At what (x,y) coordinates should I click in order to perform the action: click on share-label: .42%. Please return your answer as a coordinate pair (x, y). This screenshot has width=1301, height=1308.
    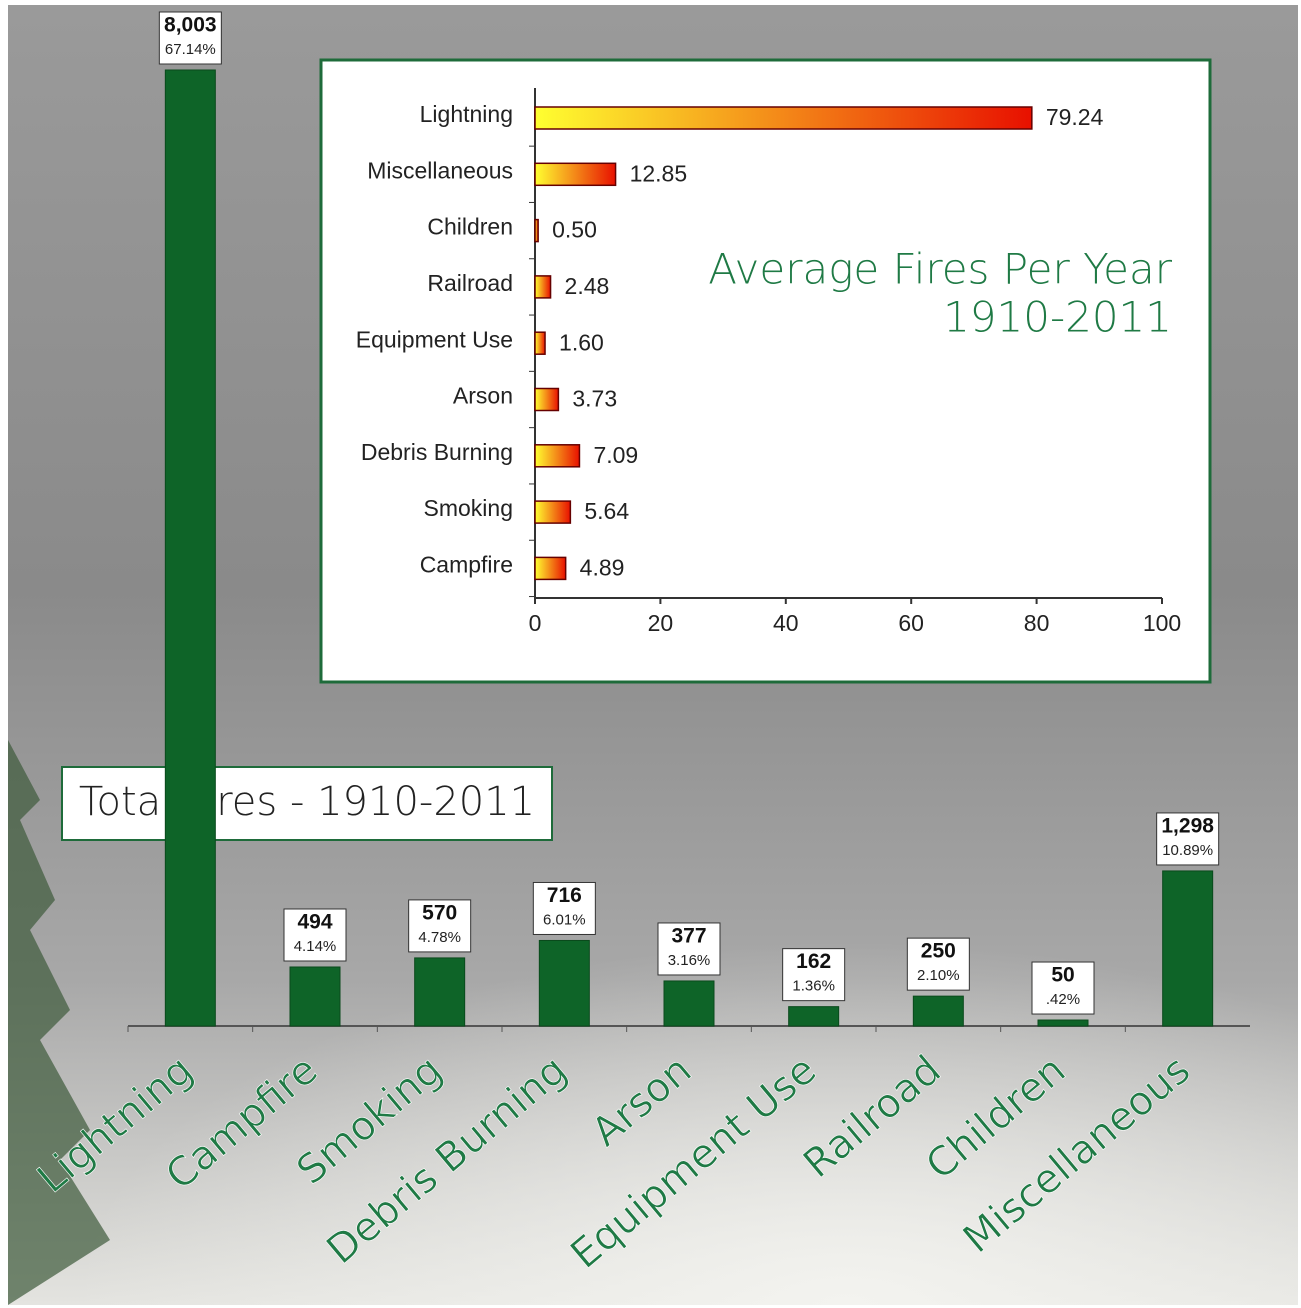
    Looking at the image, I should click on (1063, 999).